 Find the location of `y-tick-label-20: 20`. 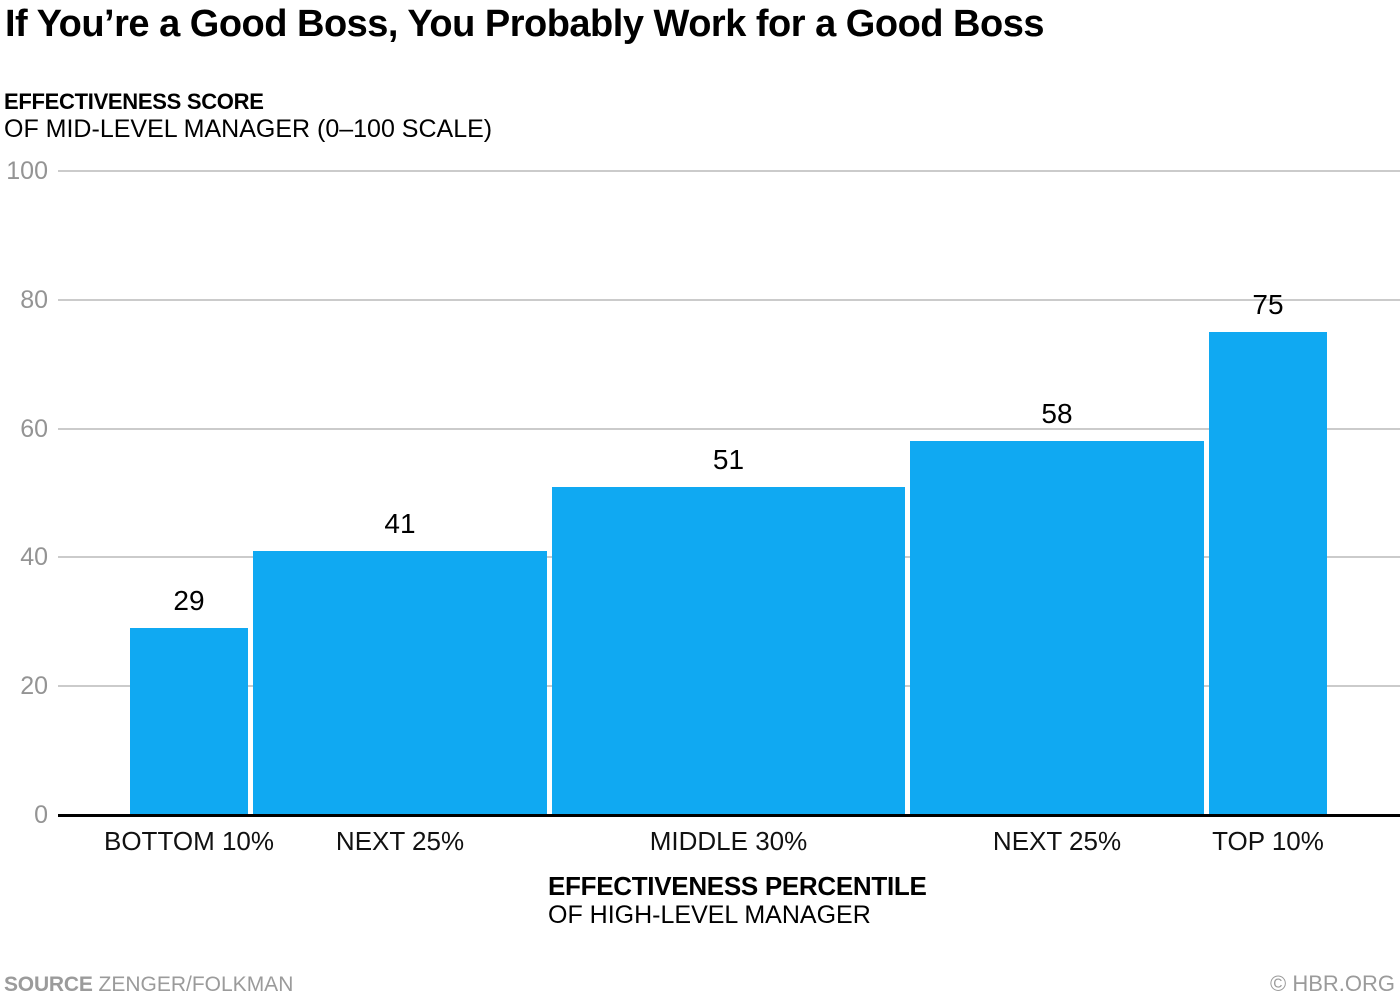

y-tick-label-20: 20 is located at coordinates (34, 686).